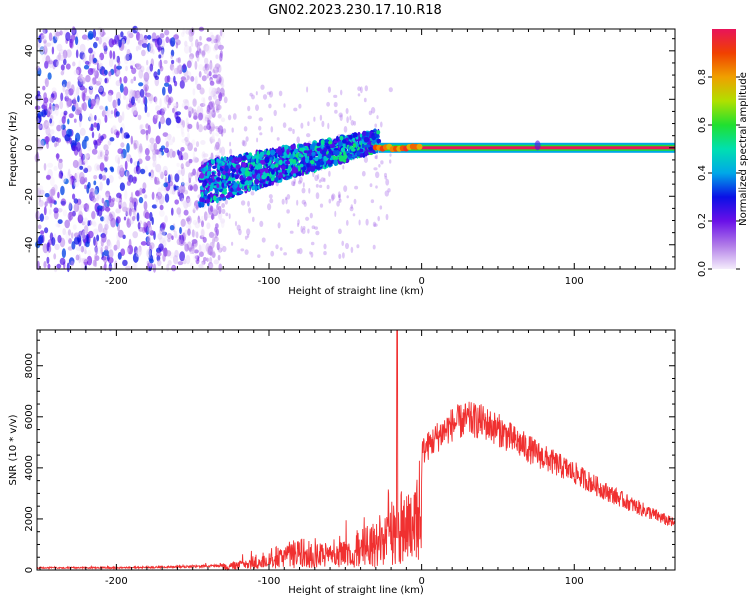 This screenshot has width=750, height=604. I want to click on x-tick-label: -100, so click(269, 581).